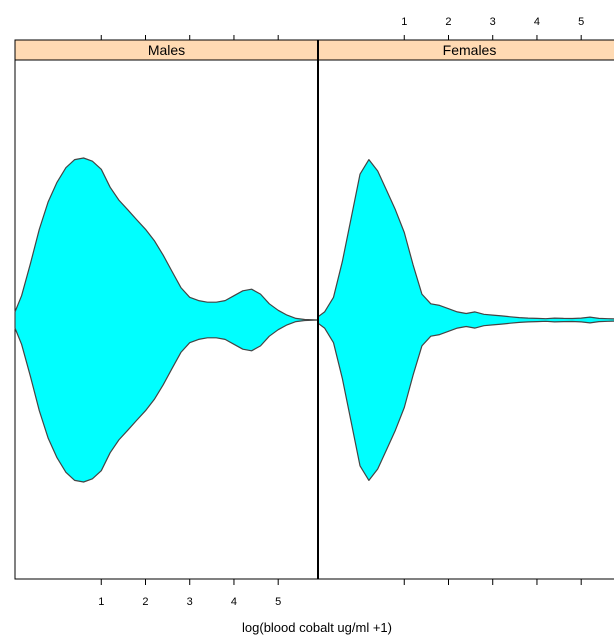  Describe the element at coordinates (404, 22) in the screenshot. I see `top-tick-label: 1` at that location.